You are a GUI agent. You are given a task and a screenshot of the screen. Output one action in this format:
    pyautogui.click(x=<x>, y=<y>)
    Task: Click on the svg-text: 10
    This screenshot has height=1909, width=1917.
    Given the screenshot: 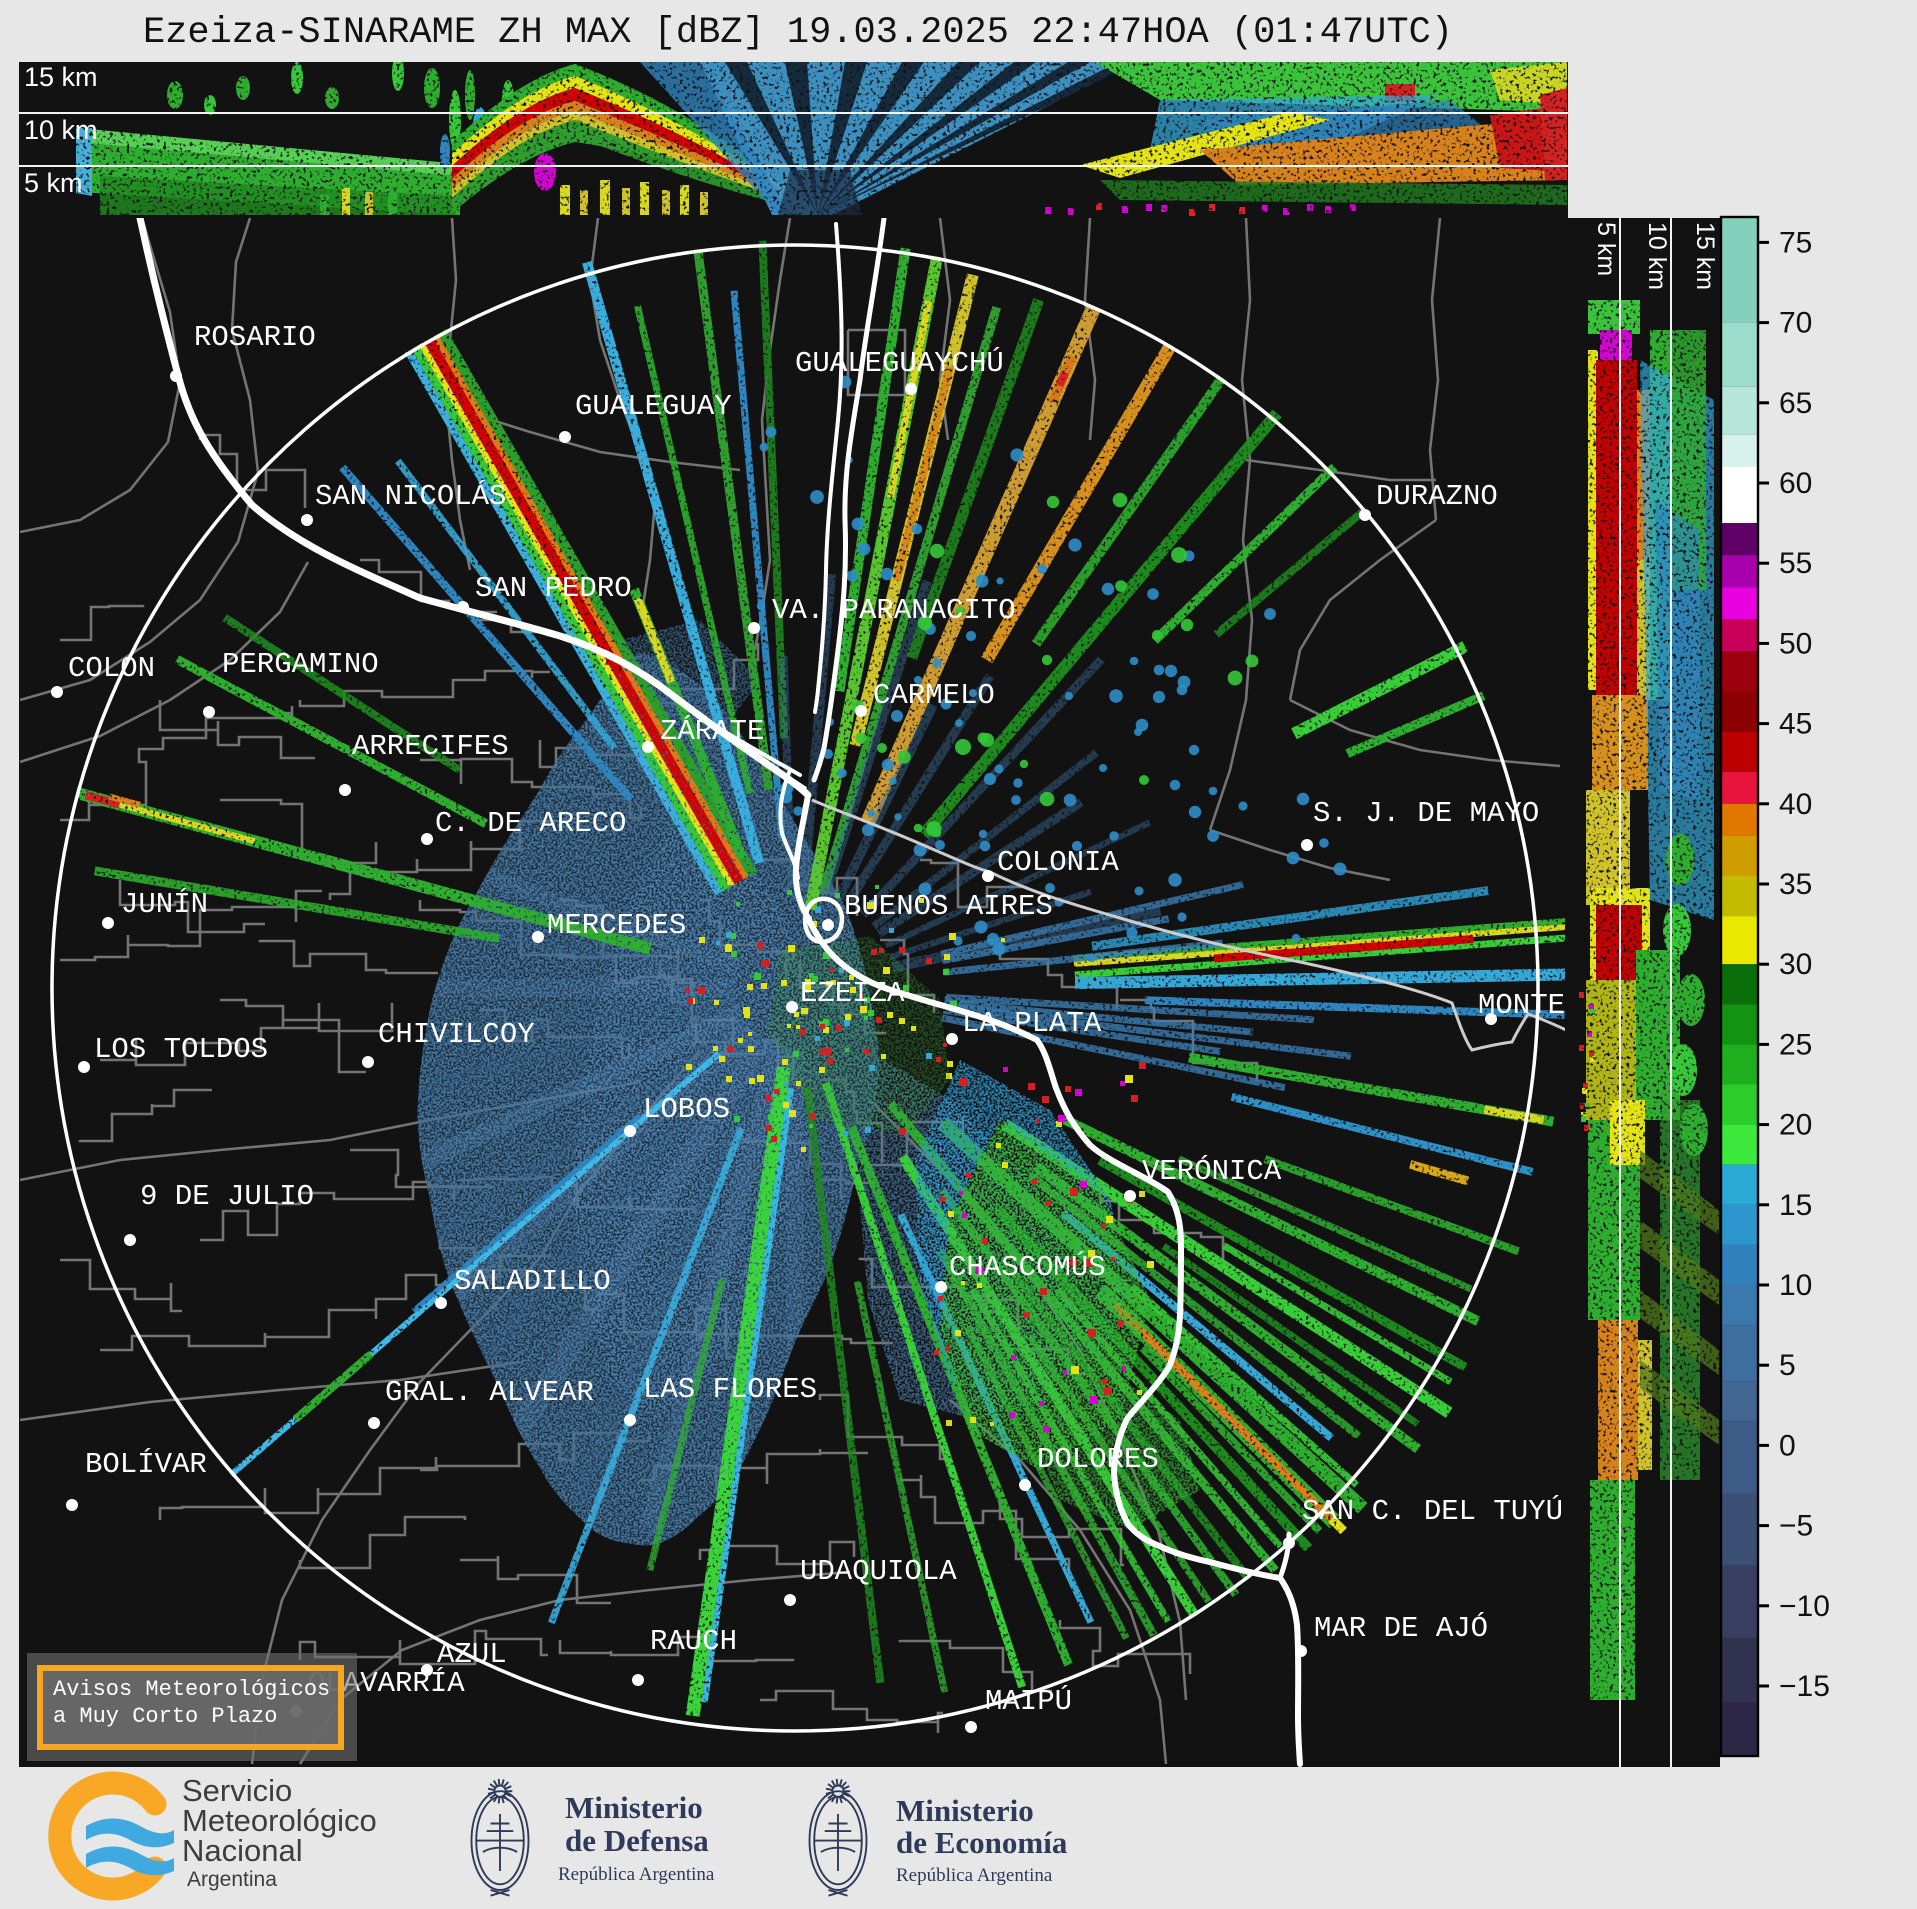 What is the action you would take?
    pyautogui.click(x=1795, y=1285)
    